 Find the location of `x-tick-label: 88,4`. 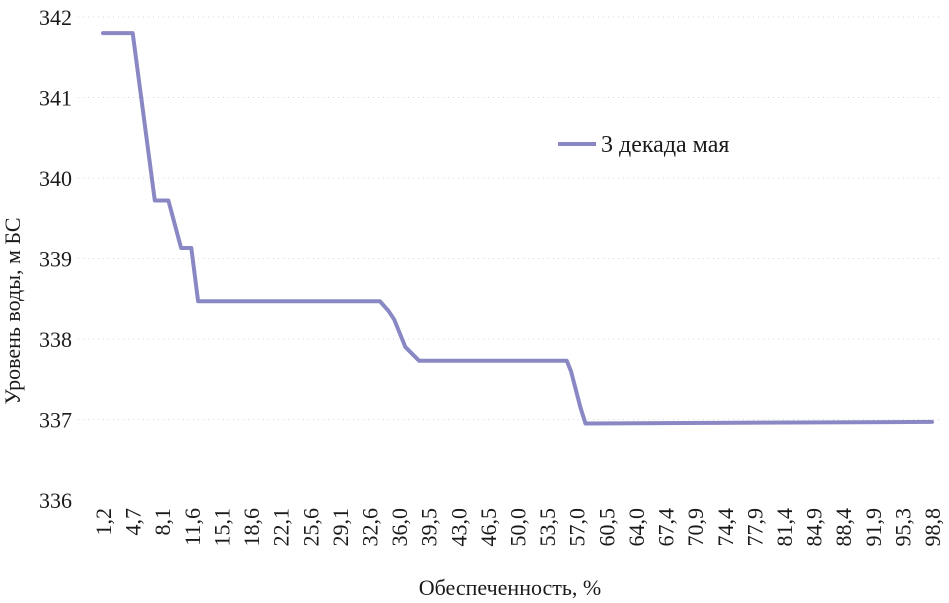

x-tick-label: 88,4 is located at coordinates (843, 527).